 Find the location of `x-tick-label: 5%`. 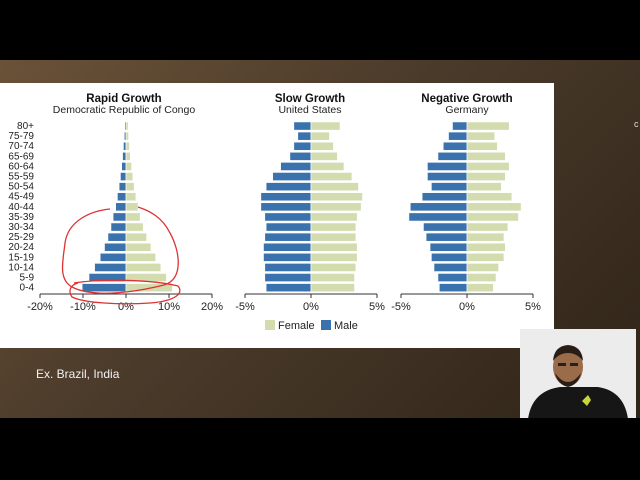

x-tick-label: 5% is located at coordinates (377, 307).